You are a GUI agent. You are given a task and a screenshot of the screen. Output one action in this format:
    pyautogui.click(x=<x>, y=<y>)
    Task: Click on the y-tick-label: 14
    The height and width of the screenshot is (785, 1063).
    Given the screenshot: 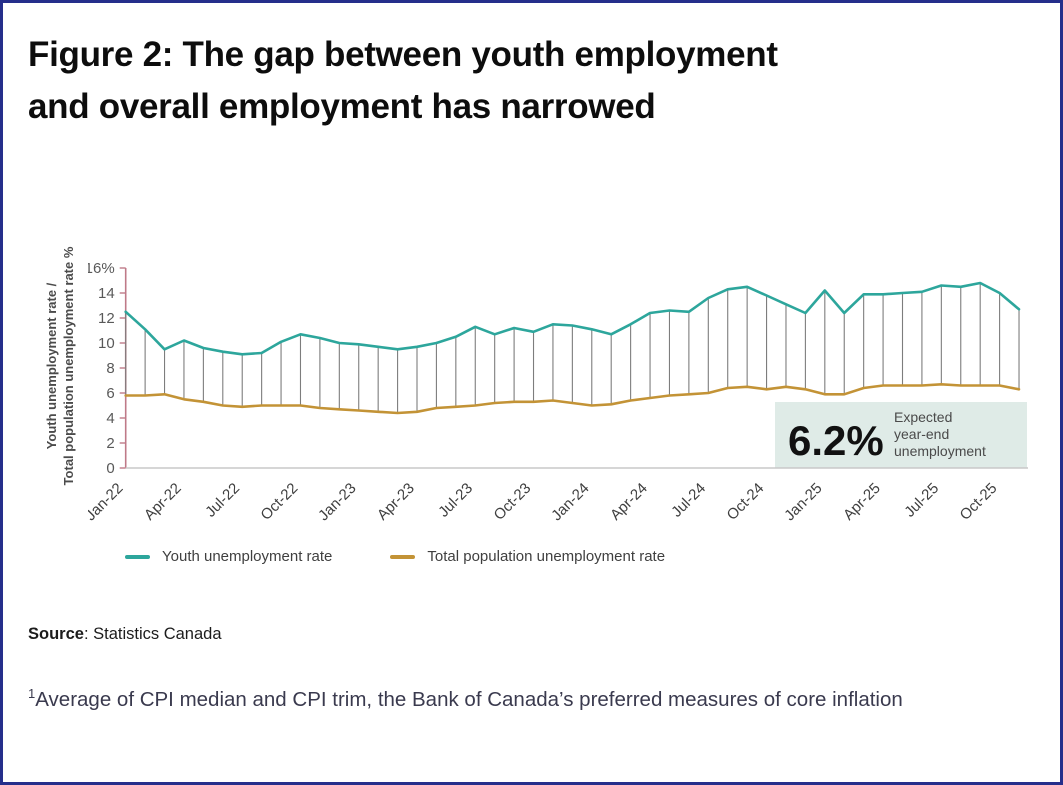 What is the action you would take?
    pyautogui.click(x=106, y=293)
    